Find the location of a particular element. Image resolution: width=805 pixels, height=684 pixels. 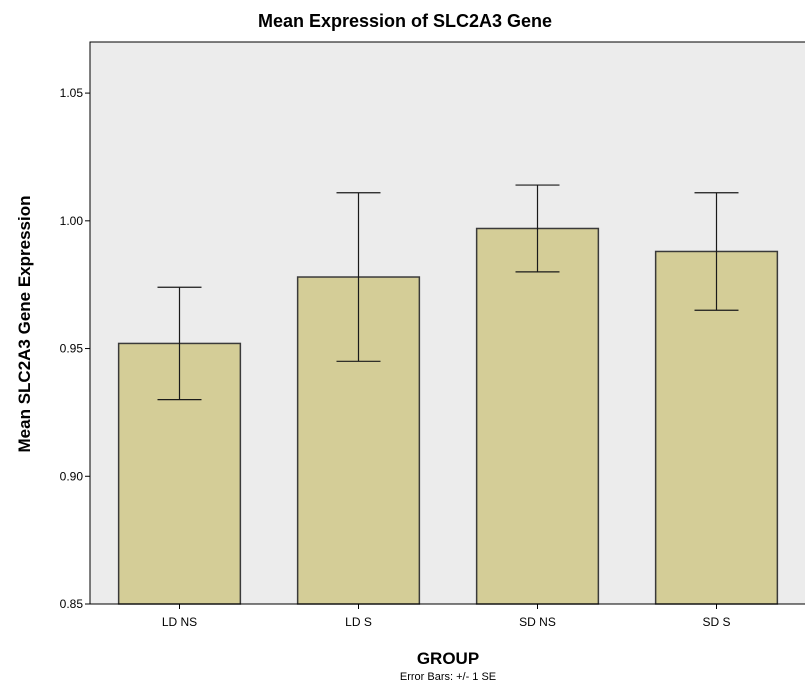

y-axis-title: Mean SLC2A3 Gene Expression is located at coordinates (24, 324).